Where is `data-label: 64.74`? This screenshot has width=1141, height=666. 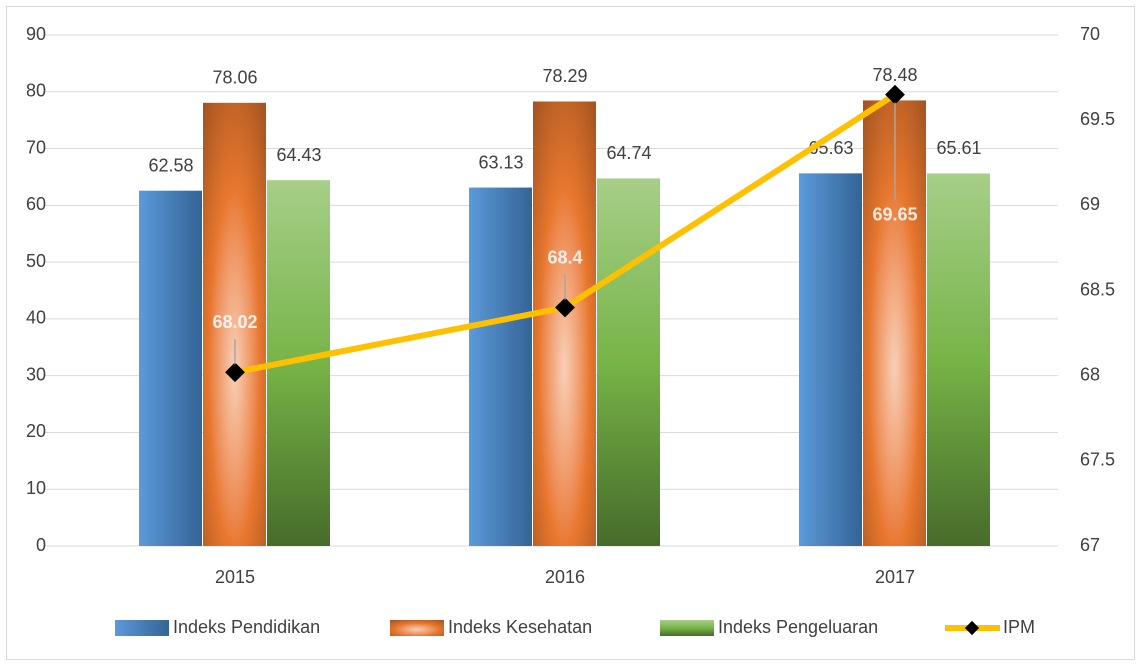
data-label: 64.74 is located at coordinates (628, 153).